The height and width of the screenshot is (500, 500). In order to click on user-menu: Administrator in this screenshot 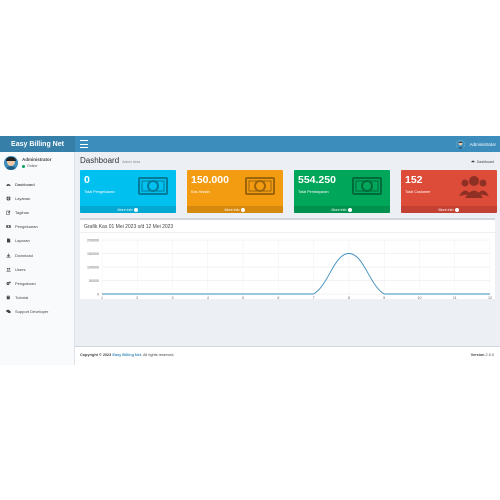, I will do `click(476, 144)`.